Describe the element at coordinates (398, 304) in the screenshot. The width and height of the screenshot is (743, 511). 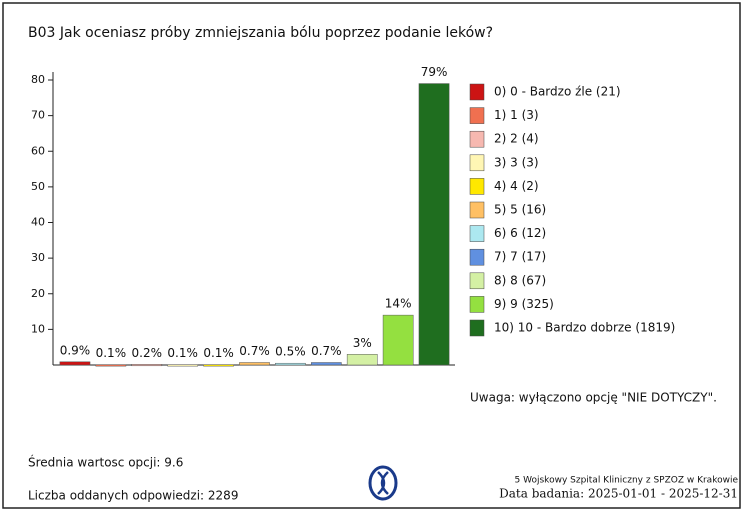
I see `value-label: 14%` at that location.